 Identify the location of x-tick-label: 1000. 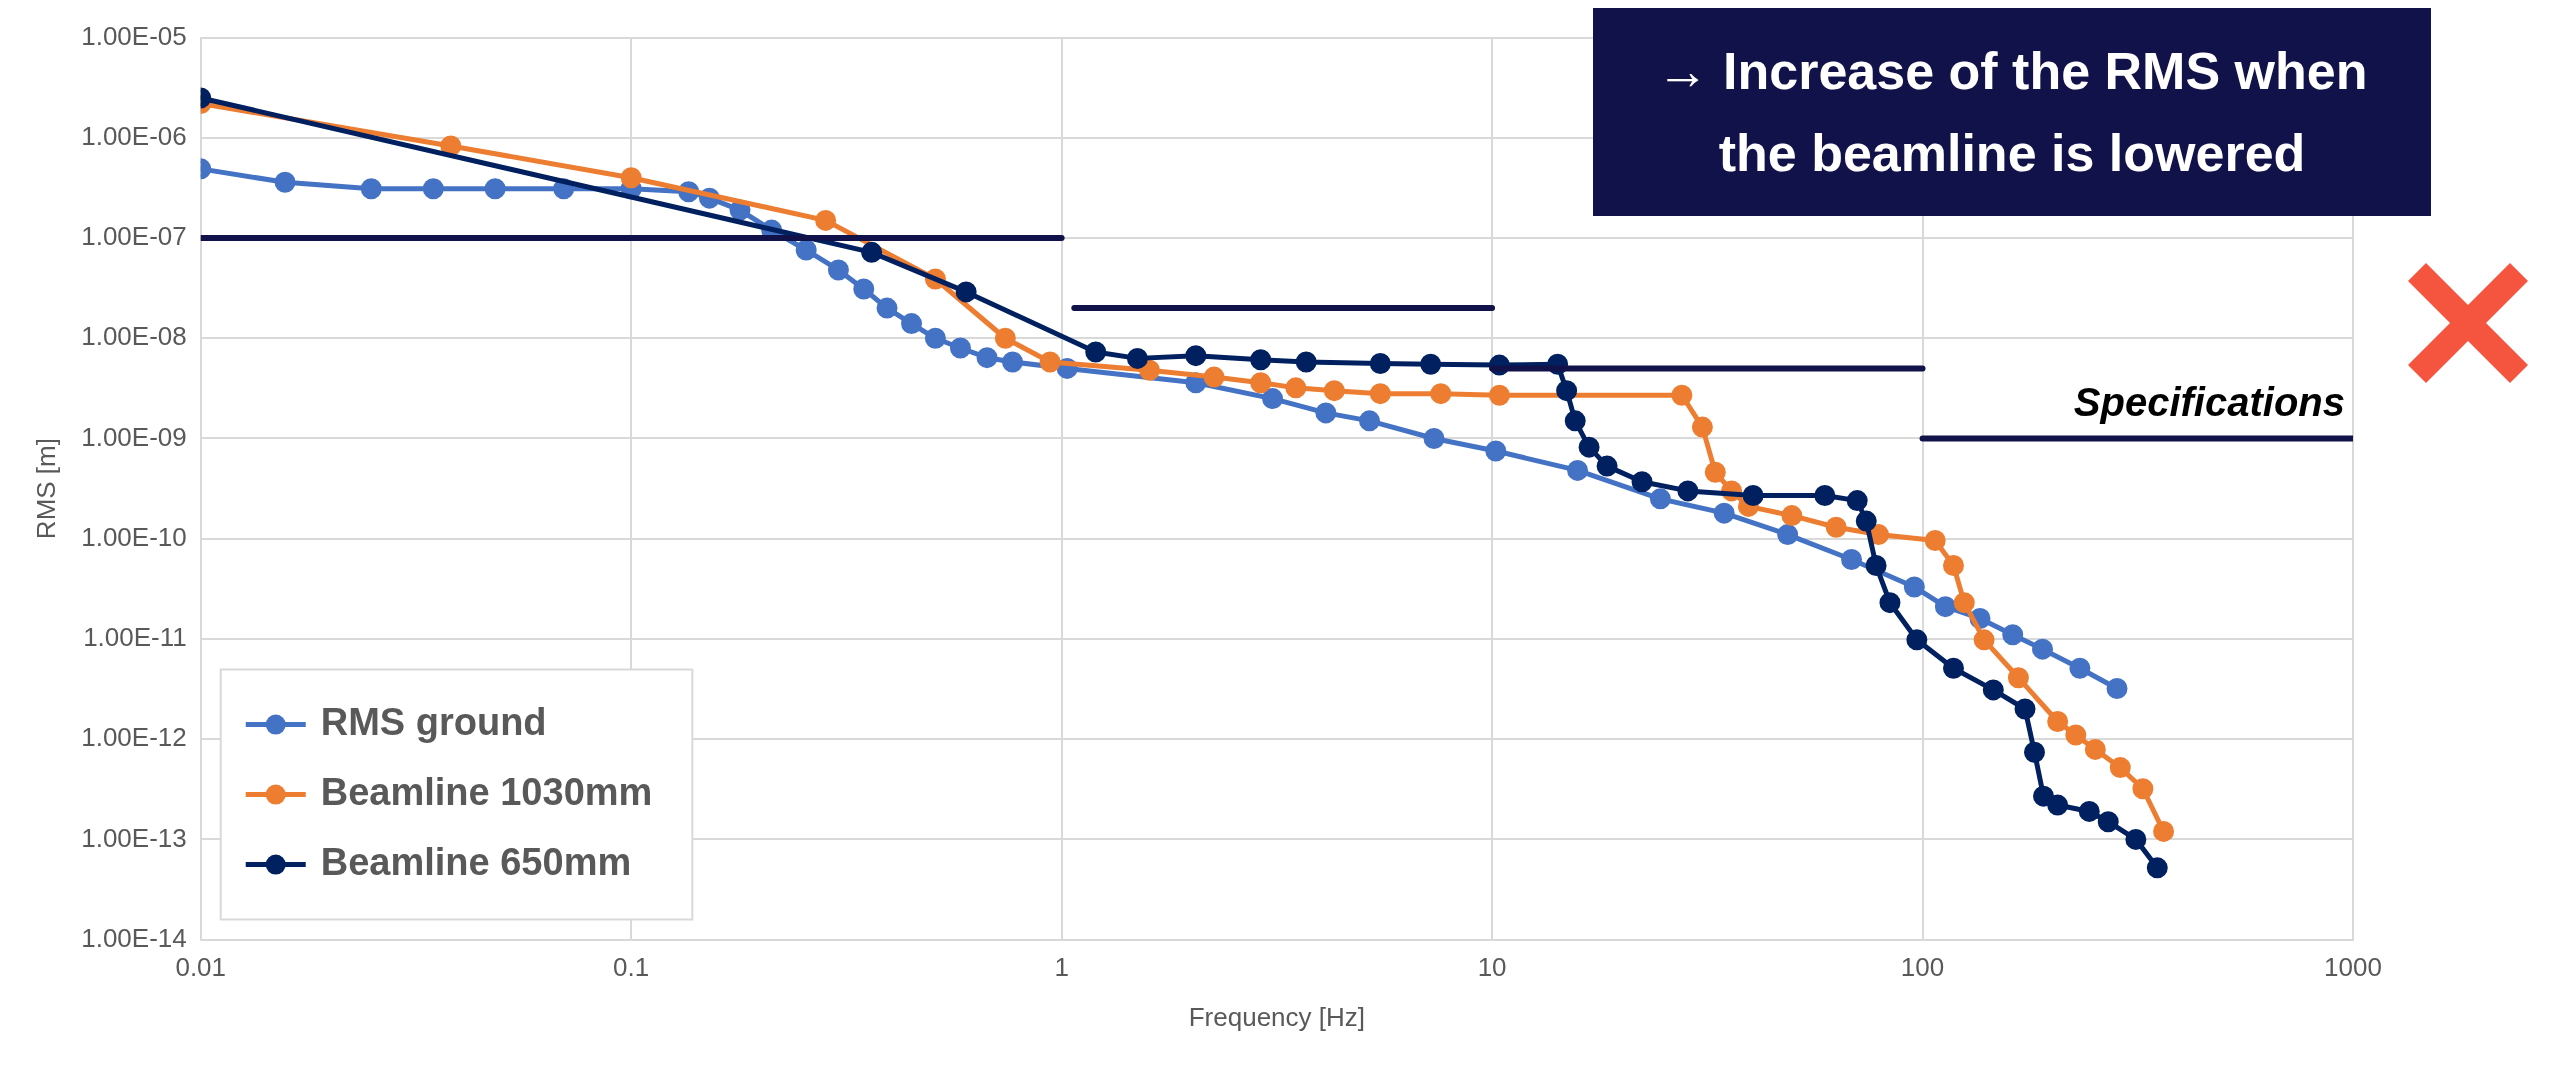
(2353, 967).